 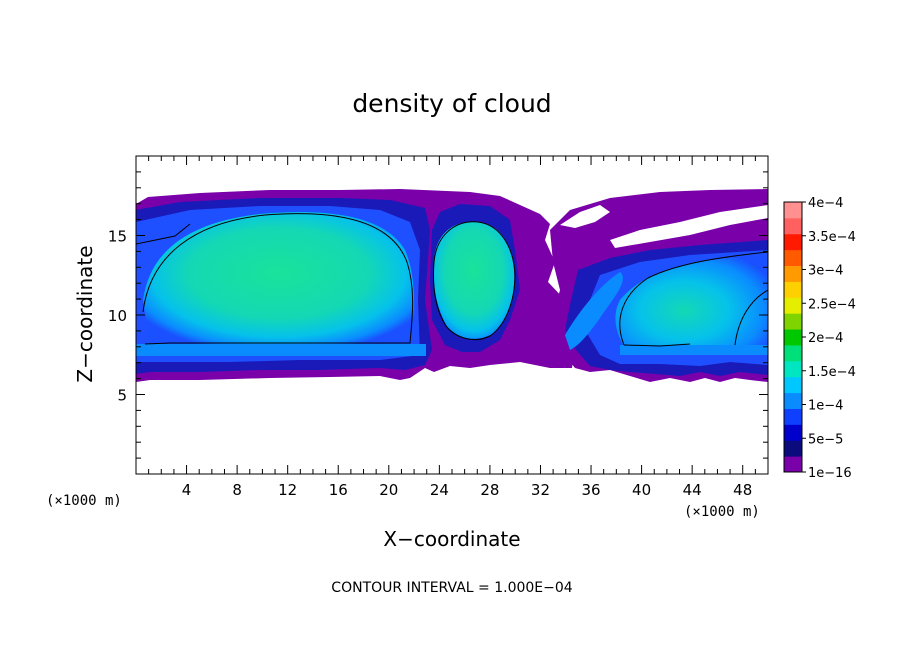 I want to click on contour-line-left-outer, so click(x=163, y=234).